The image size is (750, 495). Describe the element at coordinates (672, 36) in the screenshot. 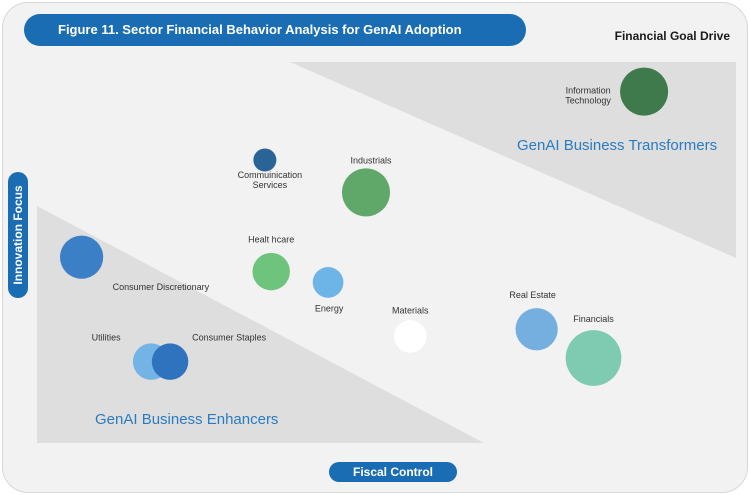

I see `corner-axis-label: Financial Goal Drive` at that location.